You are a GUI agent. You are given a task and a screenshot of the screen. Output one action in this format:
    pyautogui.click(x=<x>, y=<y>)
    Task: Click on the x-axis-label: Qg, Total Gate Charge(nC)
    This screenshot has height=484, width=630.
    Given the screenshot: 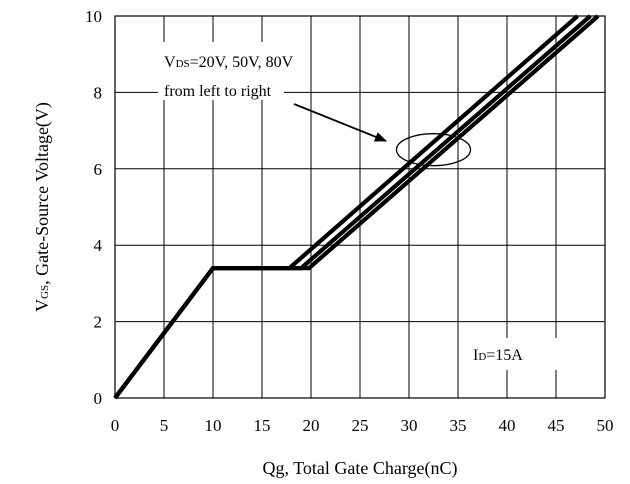 What is the action you would take?
    pyautogui.click(x=359, y=468)
    